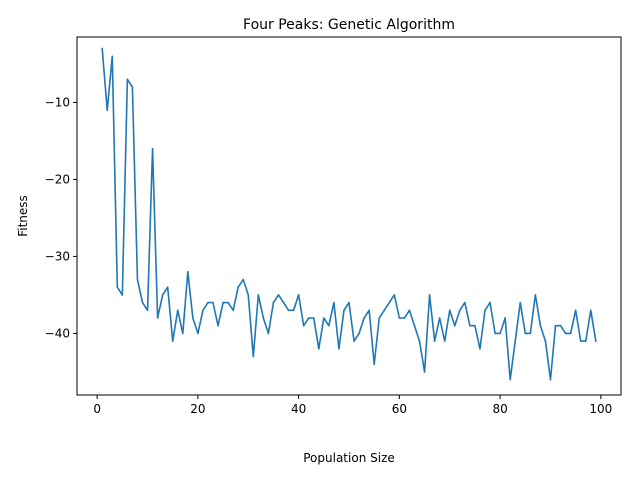 This screenshot has height=480, width=640. What do you see at coordinates (349, 25) in the screenshot?
I see `chart-title: Four Peaks: Genetic Algorithm` at bounding box center [349, 25].